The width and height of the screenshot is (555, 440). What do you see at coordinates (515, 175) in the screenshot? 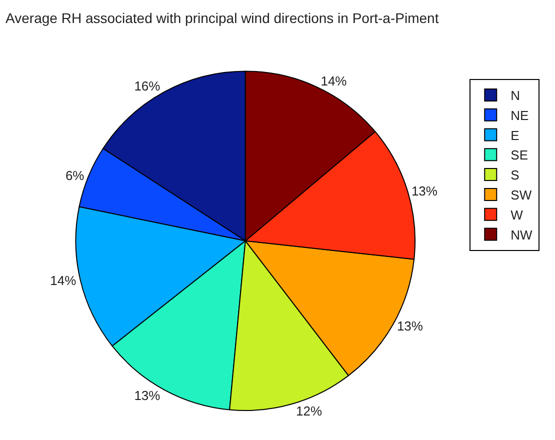
I see `legend-label: S` at bounding box center [515, 175].